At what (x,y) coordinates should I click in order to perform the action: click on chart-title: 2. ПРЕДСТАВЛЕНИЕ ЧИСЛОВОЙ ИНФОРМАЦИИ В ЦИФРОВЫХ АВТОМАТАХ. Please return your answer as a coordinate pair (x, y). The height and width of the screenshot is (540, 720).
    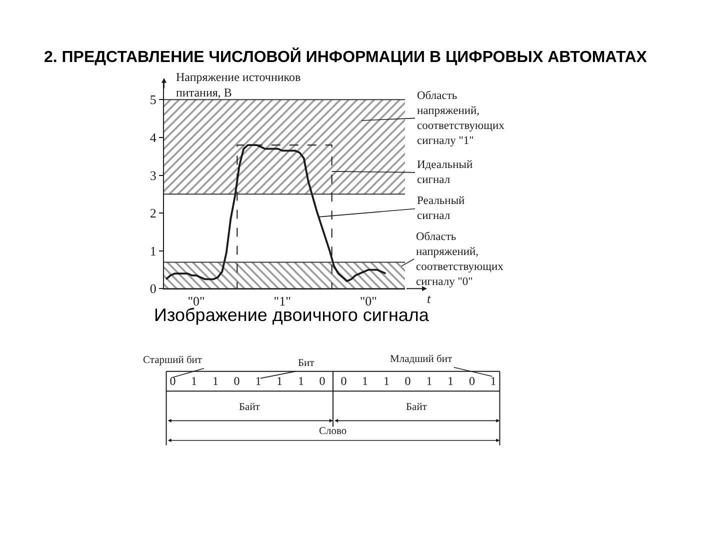
    Looking at the image, I should click on (346, 56).